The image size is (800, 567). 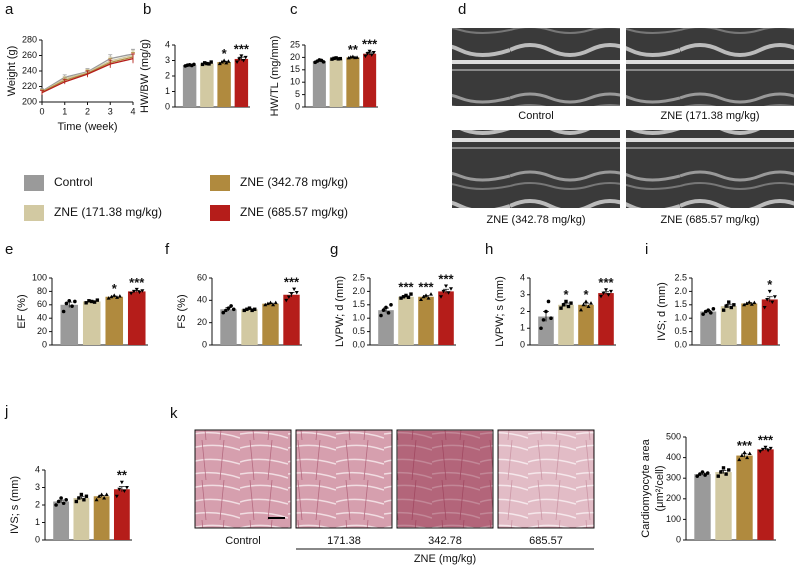 What do you see at coordinates (445, 541) in the screenshot?
I see `histology-label: 342.78` at bounding box center [445, 541].